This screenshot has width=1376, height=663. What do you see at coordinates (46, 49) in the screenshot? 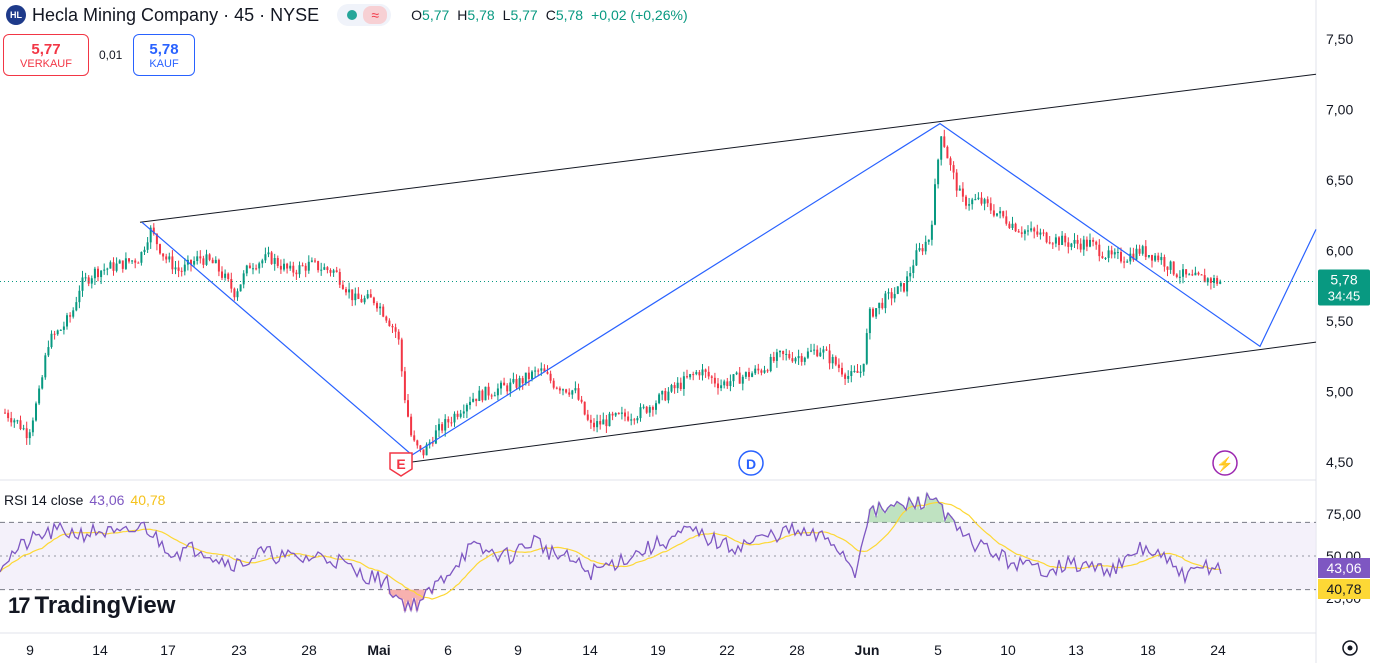
I see `sell-price: 5,77` at bounding box center [46, 49].